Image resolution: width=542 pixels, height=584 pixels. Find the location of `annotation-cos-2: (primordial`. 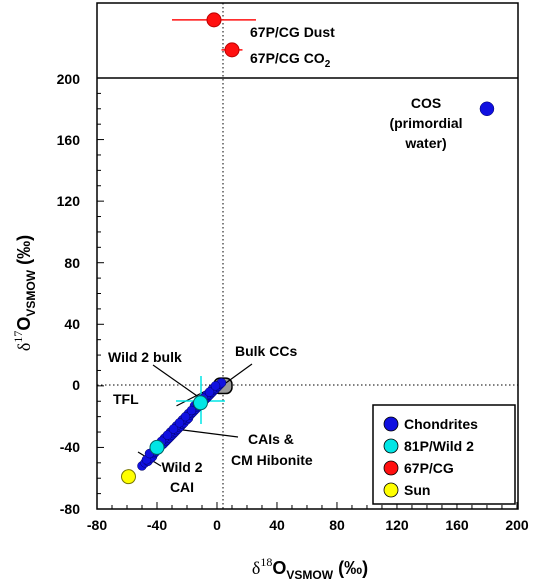

annotation-cos-2: (primordial is located at coordinates (425, 123).